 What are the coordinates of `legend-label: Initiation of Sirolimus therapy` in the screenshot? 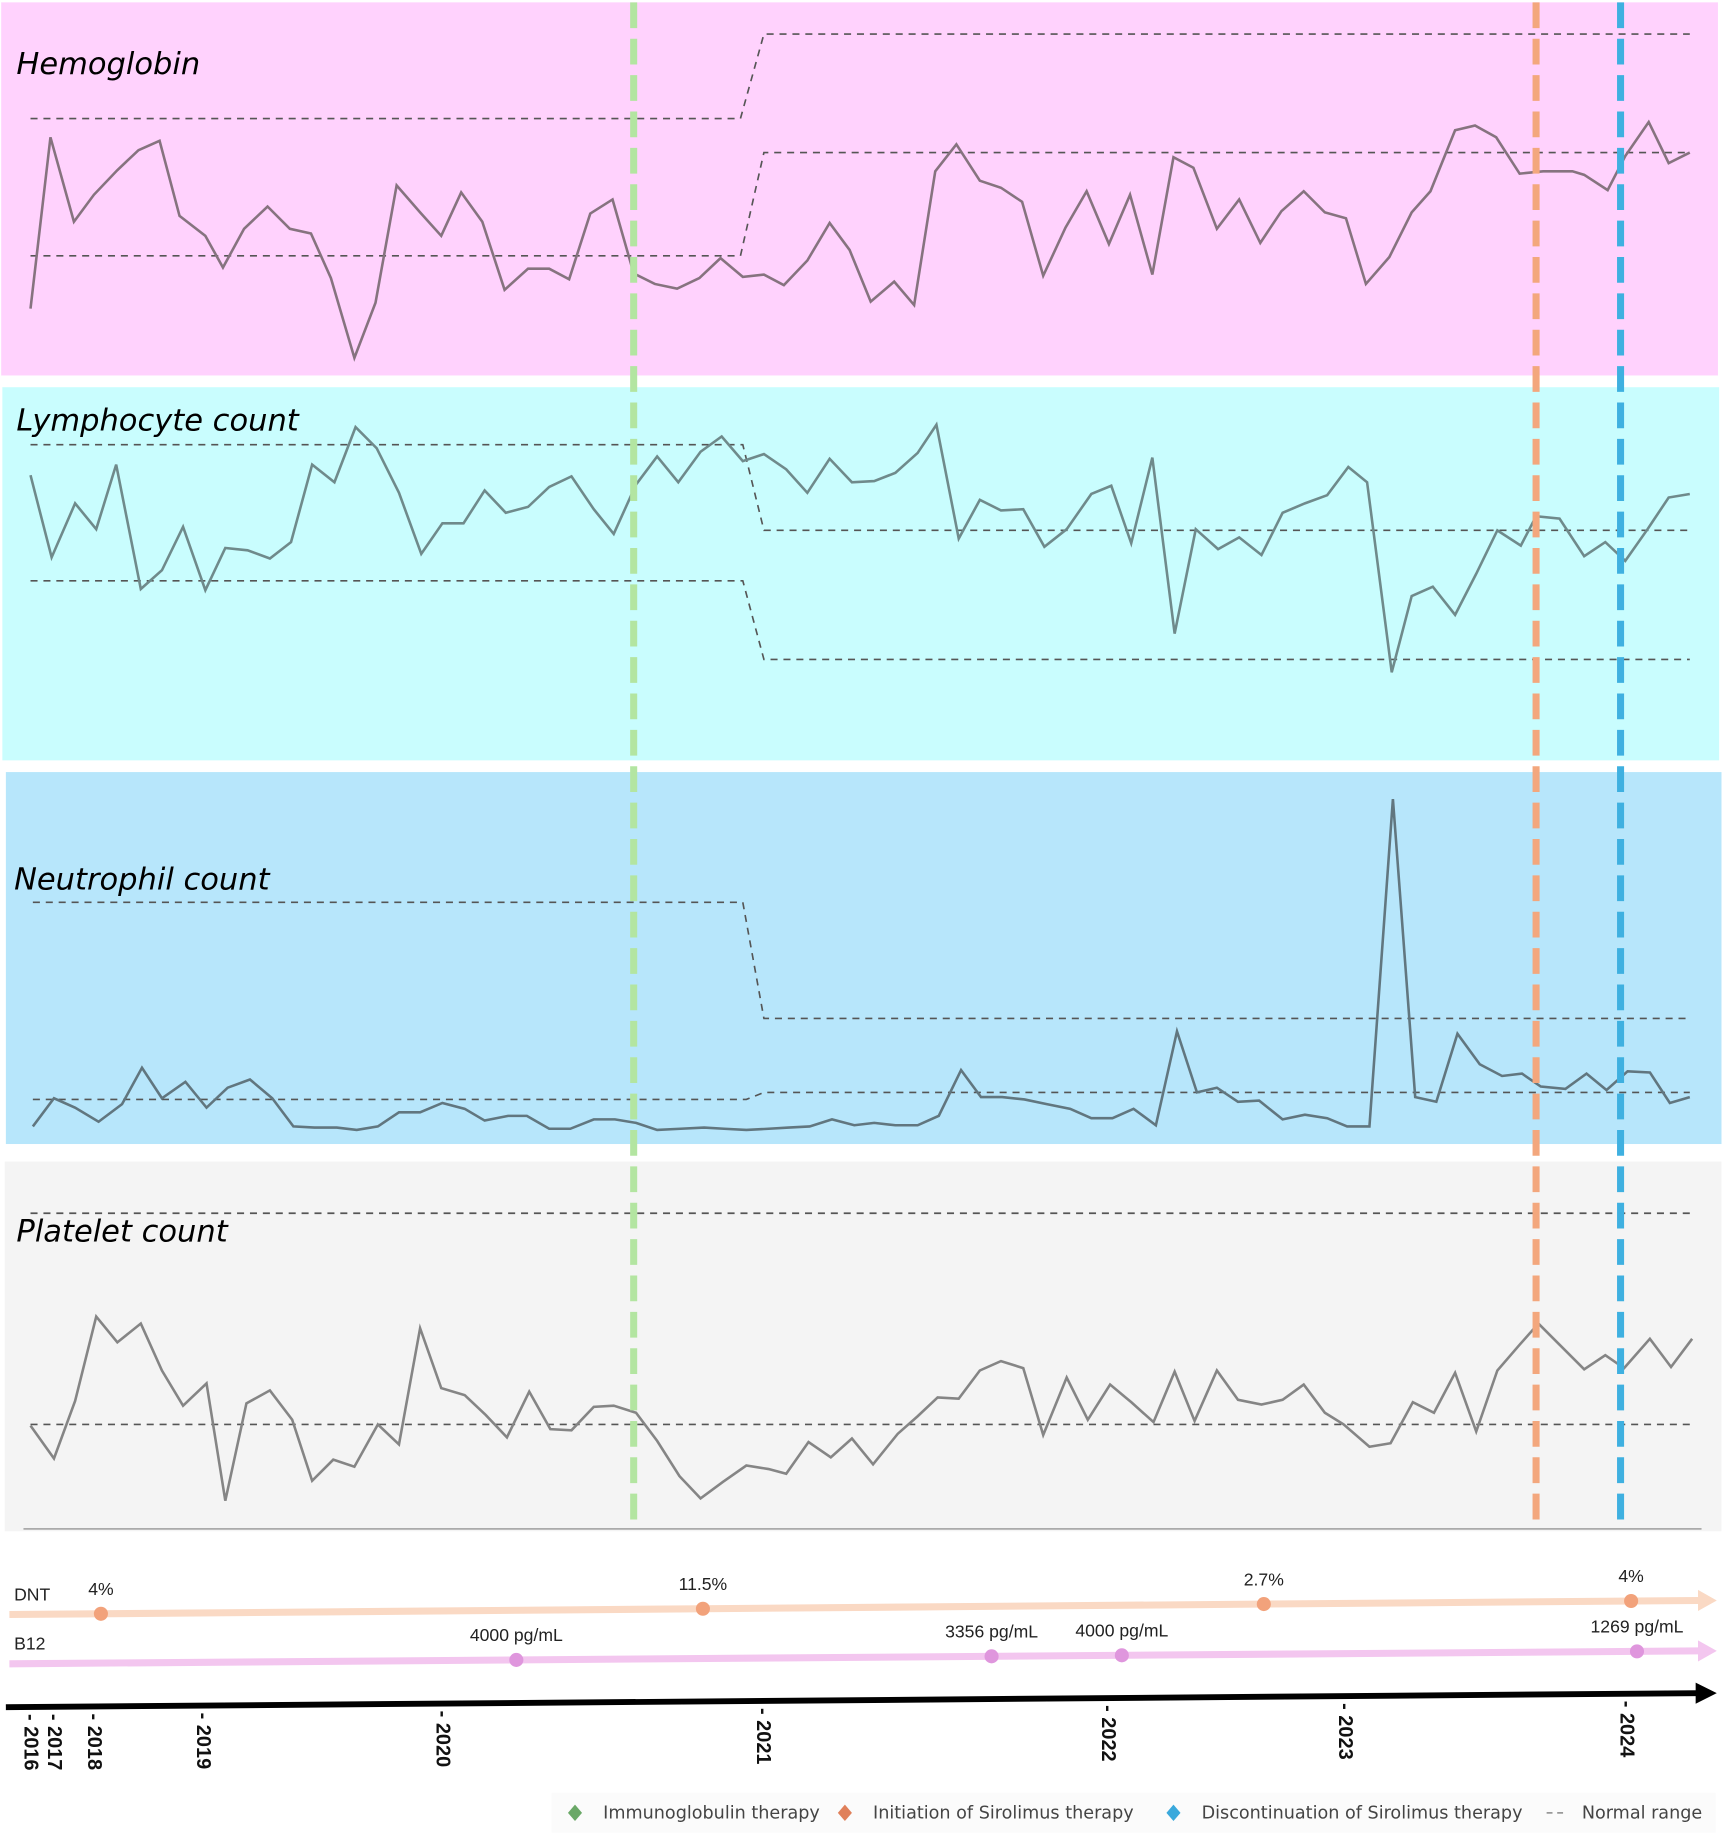 It's located at (1003, 1814).